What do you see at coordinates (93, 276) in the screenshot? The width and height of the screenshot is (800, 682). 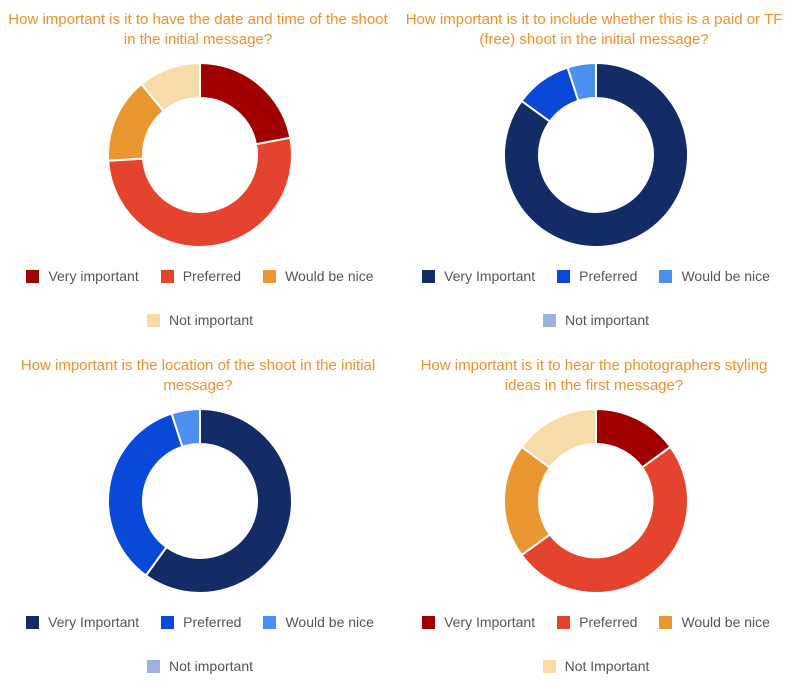 I see `legend-label: Very important` at bounding box center [93, 276].